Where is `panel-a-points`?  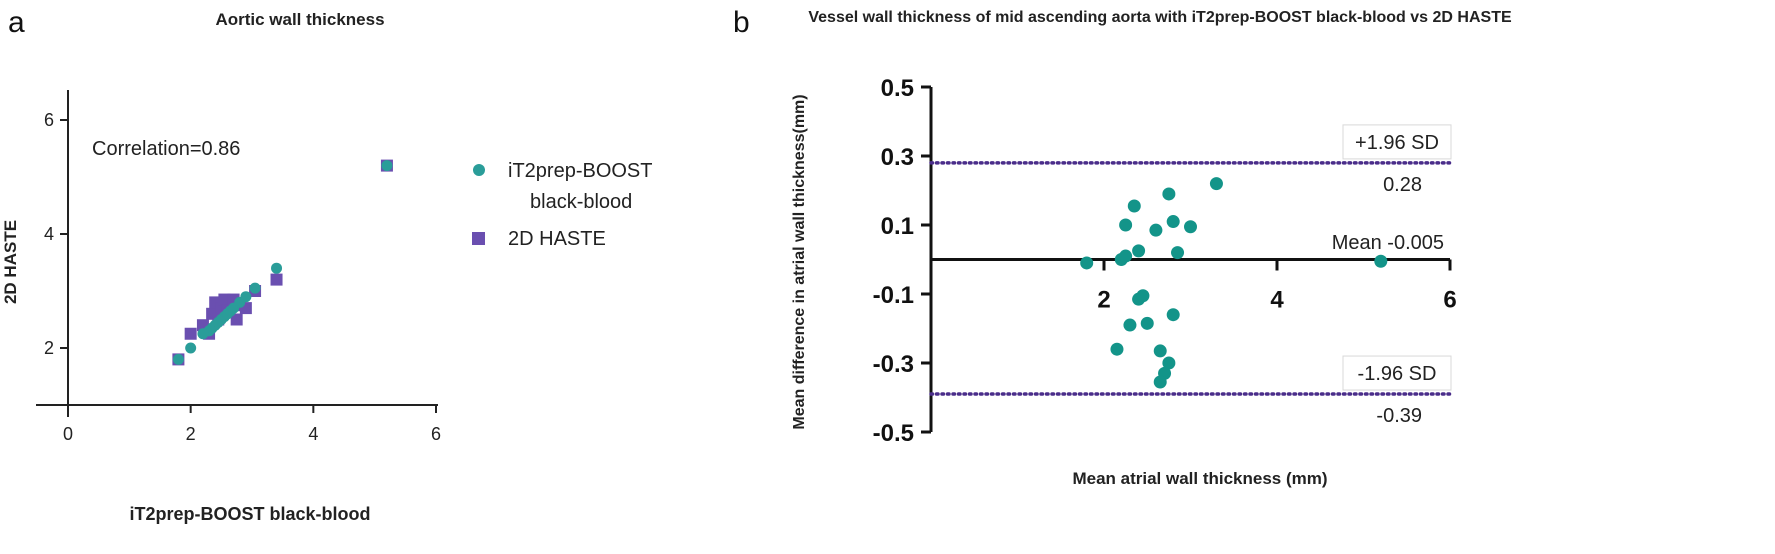
panel-a-points is located at coordinates (282, 262).